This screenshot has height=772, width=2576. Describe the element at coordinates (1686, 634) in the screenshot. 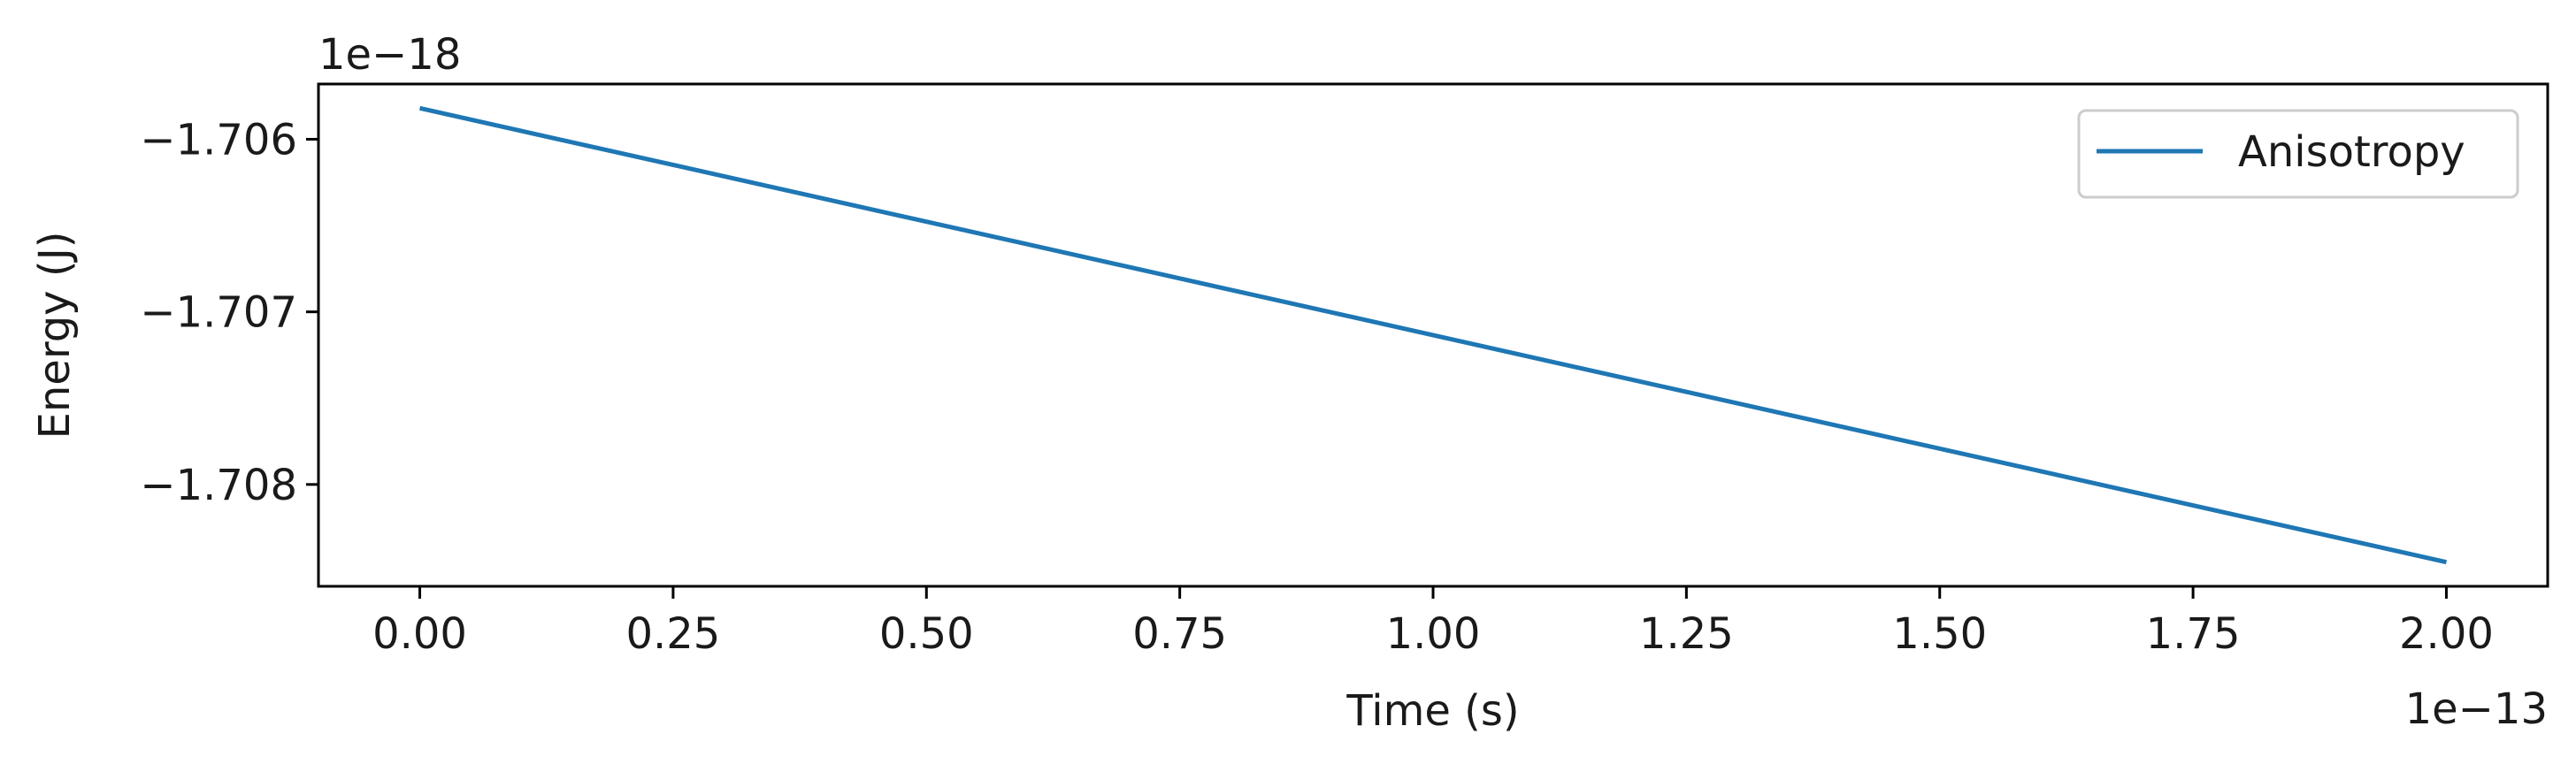

I see `x-tick-label: 1.25` at that location.